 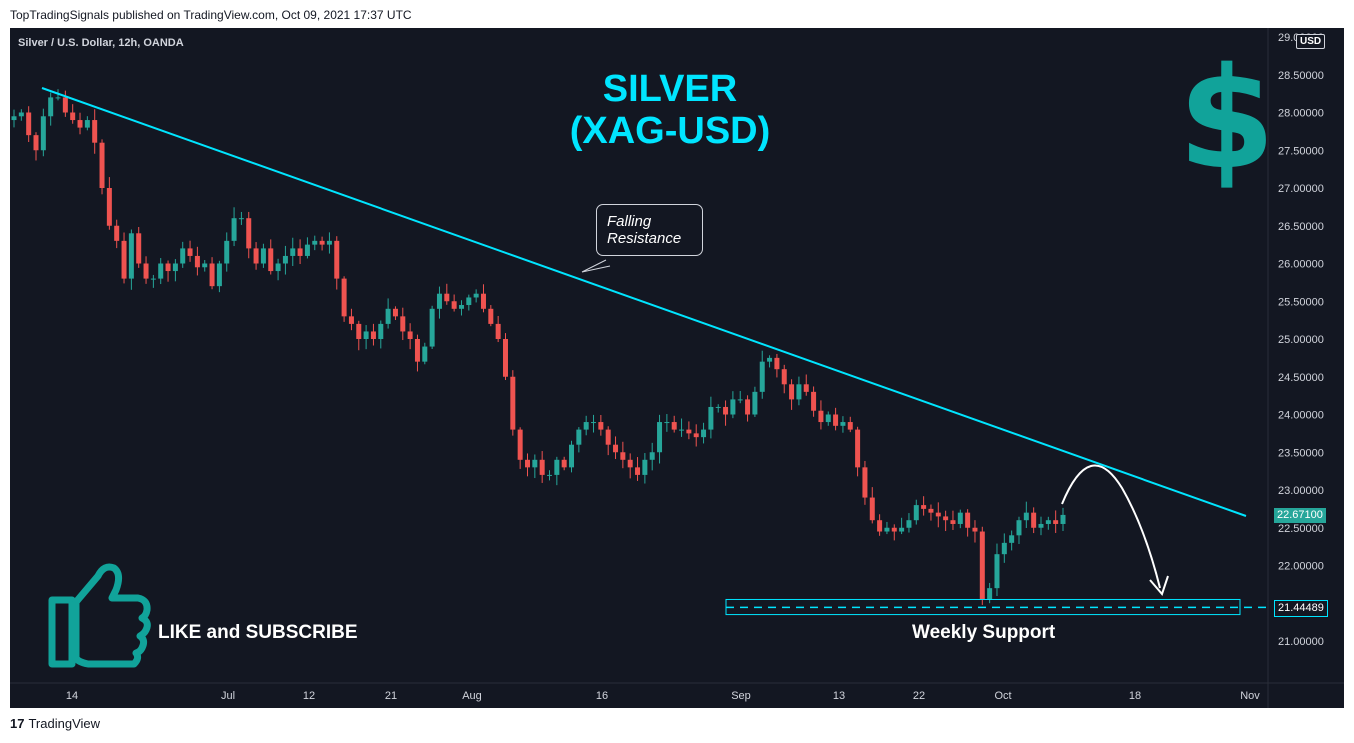 I want to click on x-tick-label: 12, so click(x=309, y=696).